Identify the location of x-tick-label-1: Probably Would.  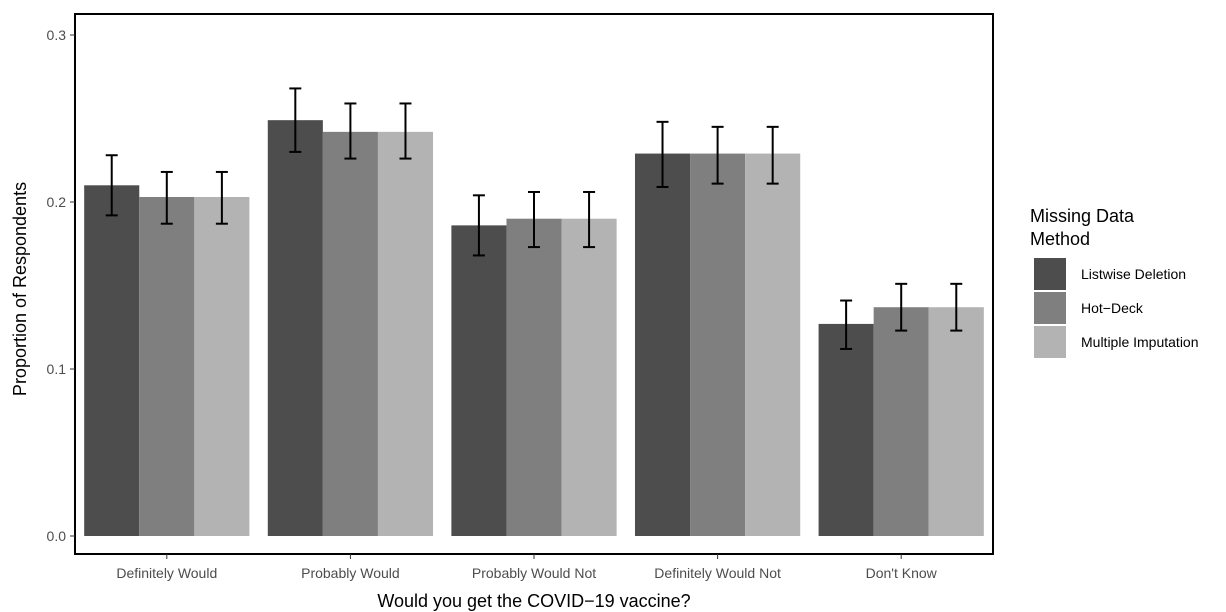
(350, 573).